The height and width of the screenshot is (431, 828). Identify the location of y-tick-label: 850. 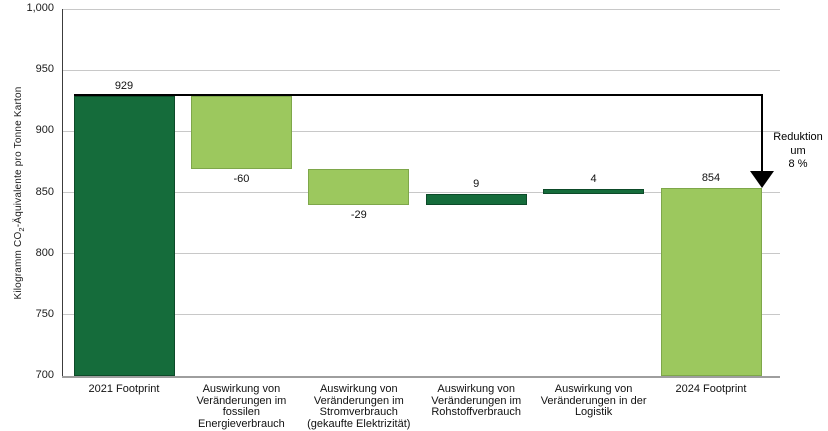
(44, 191).